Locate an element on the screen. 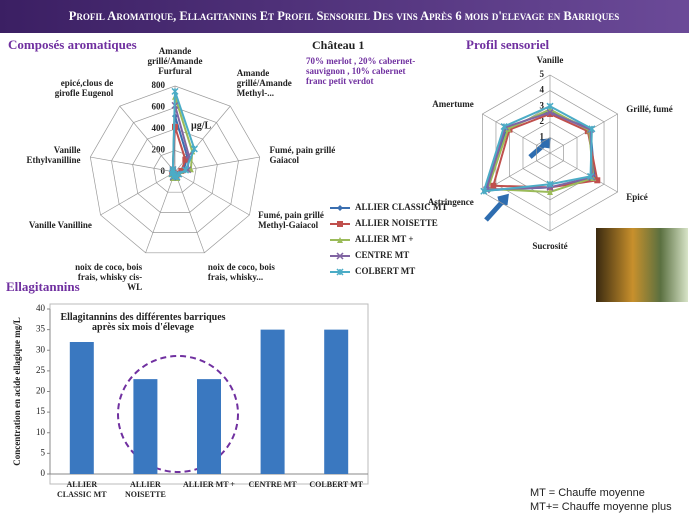 The image size is (689, 517). x-tick-label: COLBERT MT is located at coordinates (336, 484).